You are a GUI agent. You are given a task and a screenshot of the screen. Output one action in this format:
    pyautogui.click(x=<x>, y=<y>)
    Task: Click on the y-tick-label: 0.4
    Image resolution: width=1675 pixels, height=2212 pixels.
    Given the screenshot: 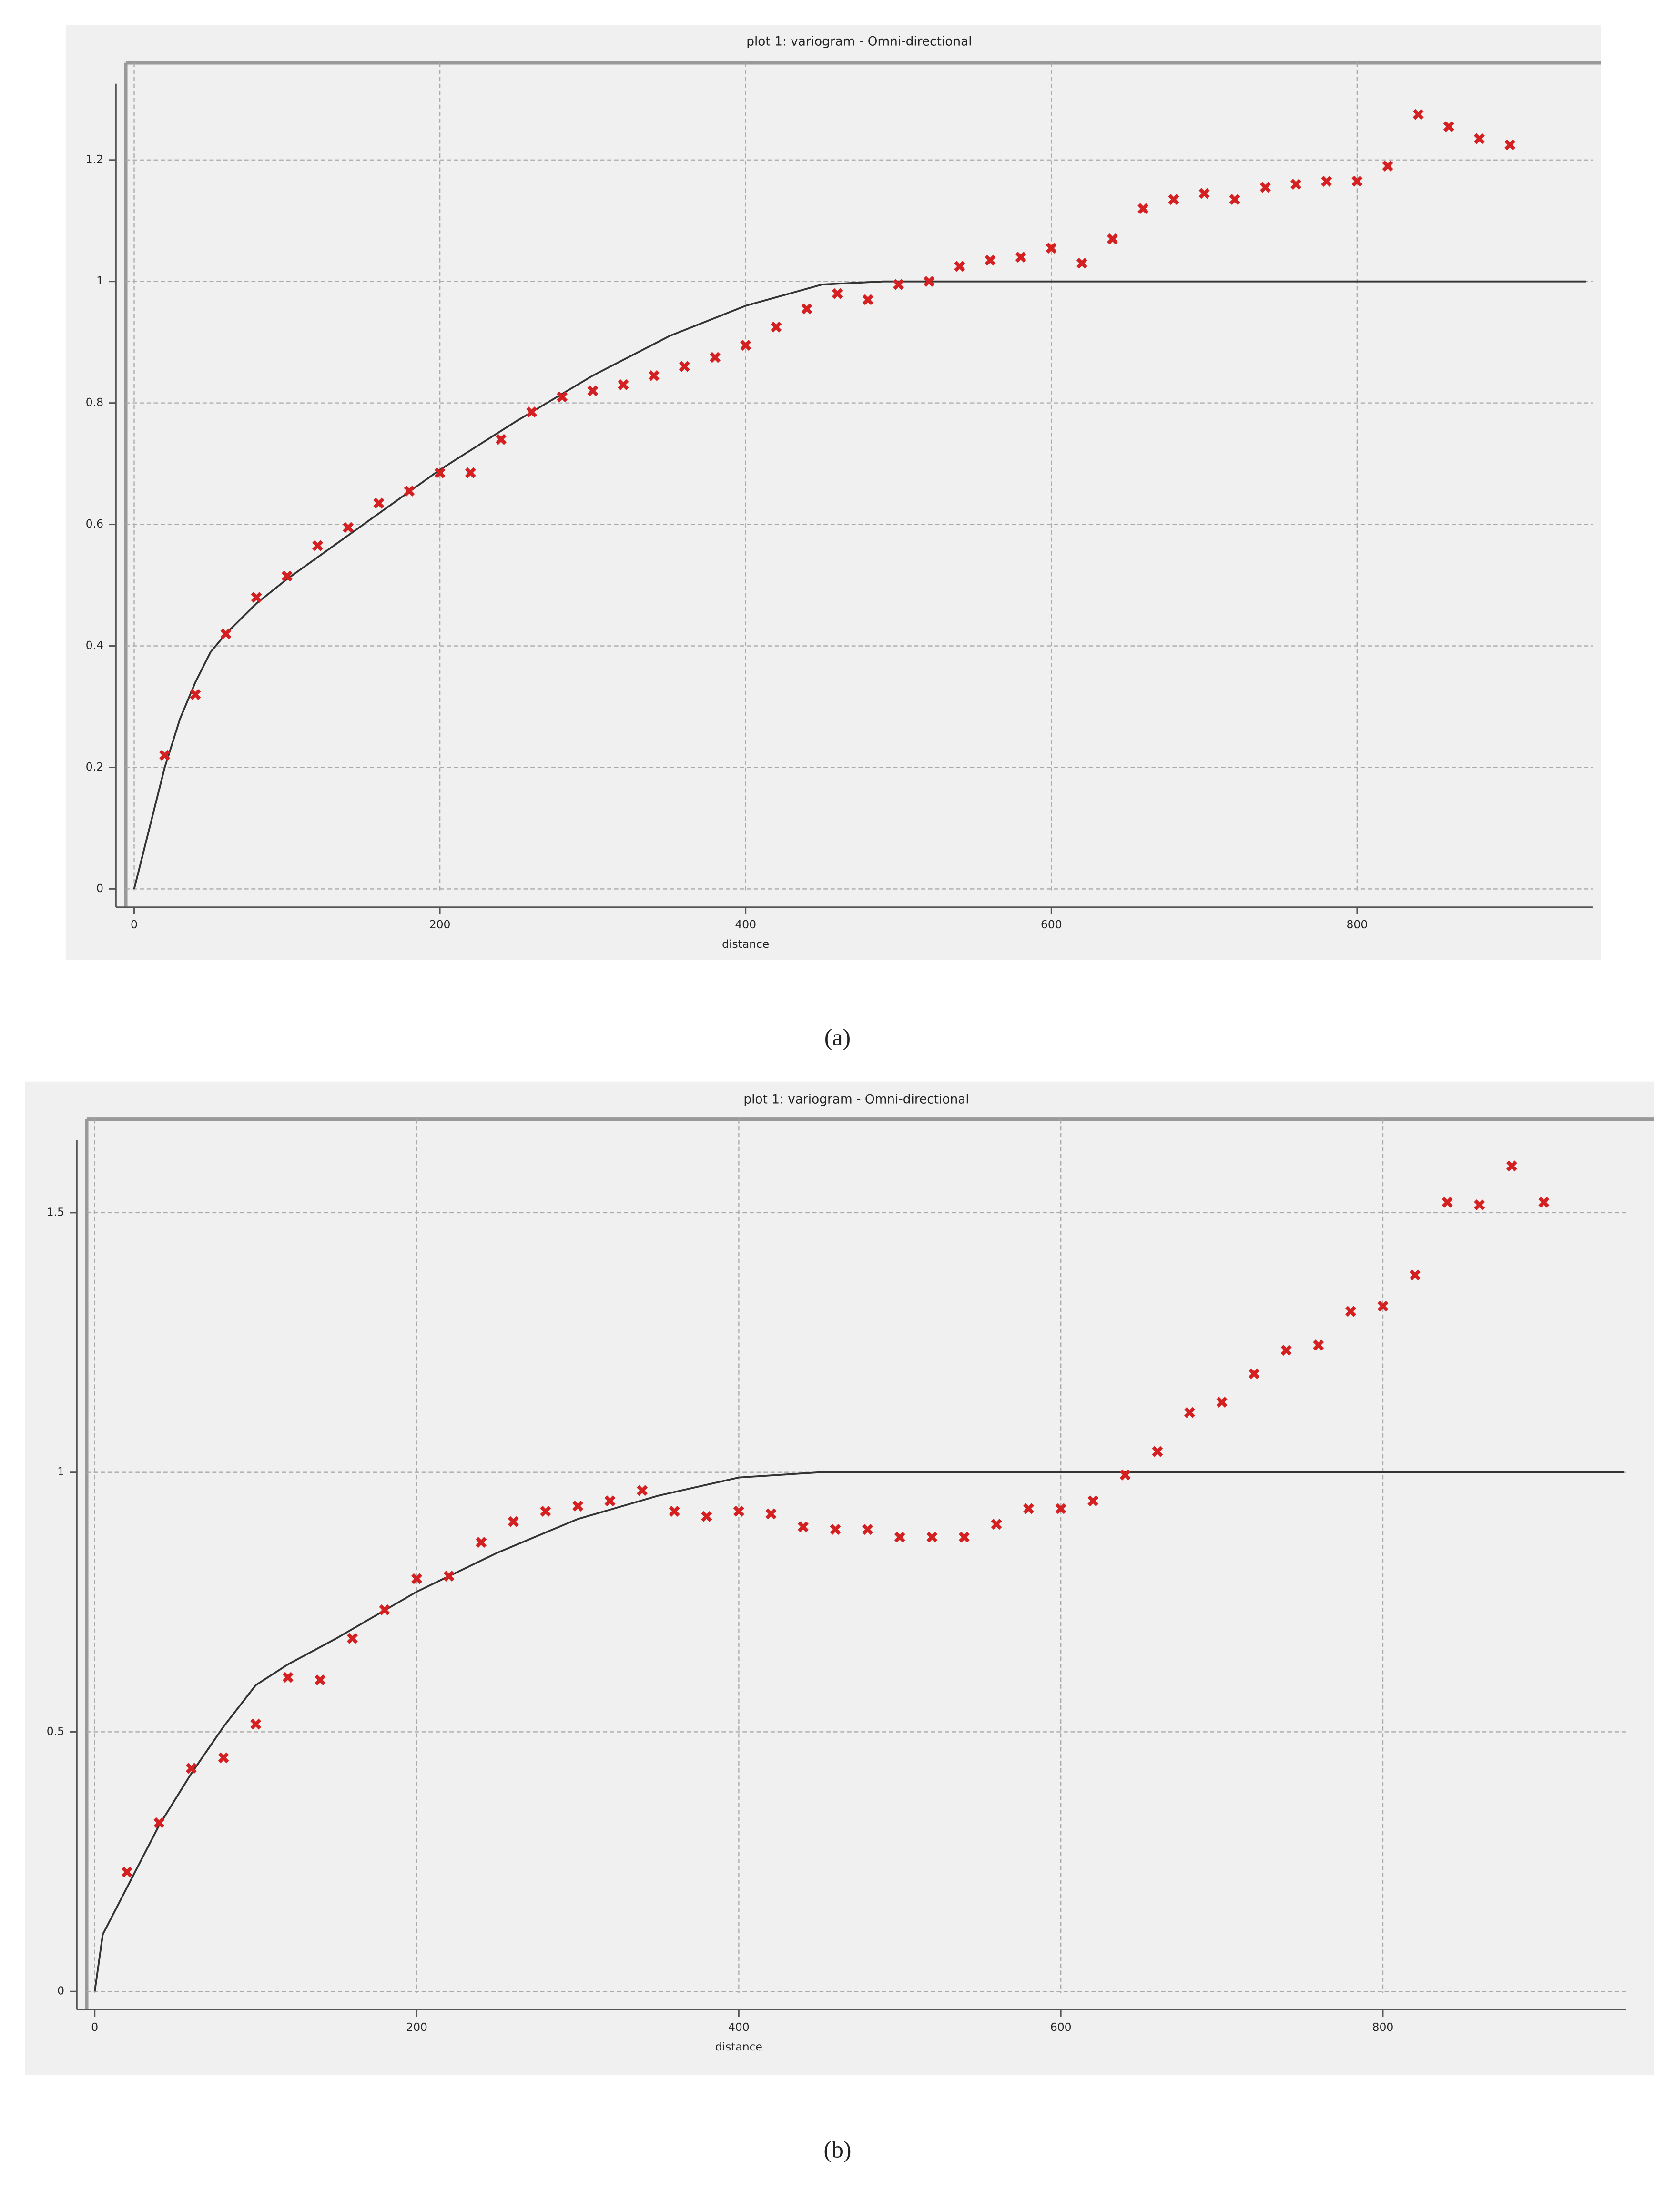 What is the action you would take?
    pyautogui.click(x=94, y=645)
    